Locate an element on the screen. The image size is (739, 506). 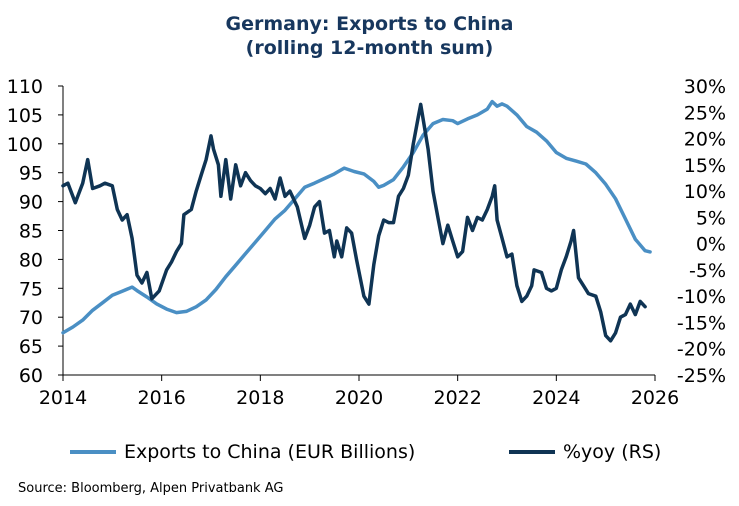
y-left-tick-label: 65 is located at coordinates (31, 347).